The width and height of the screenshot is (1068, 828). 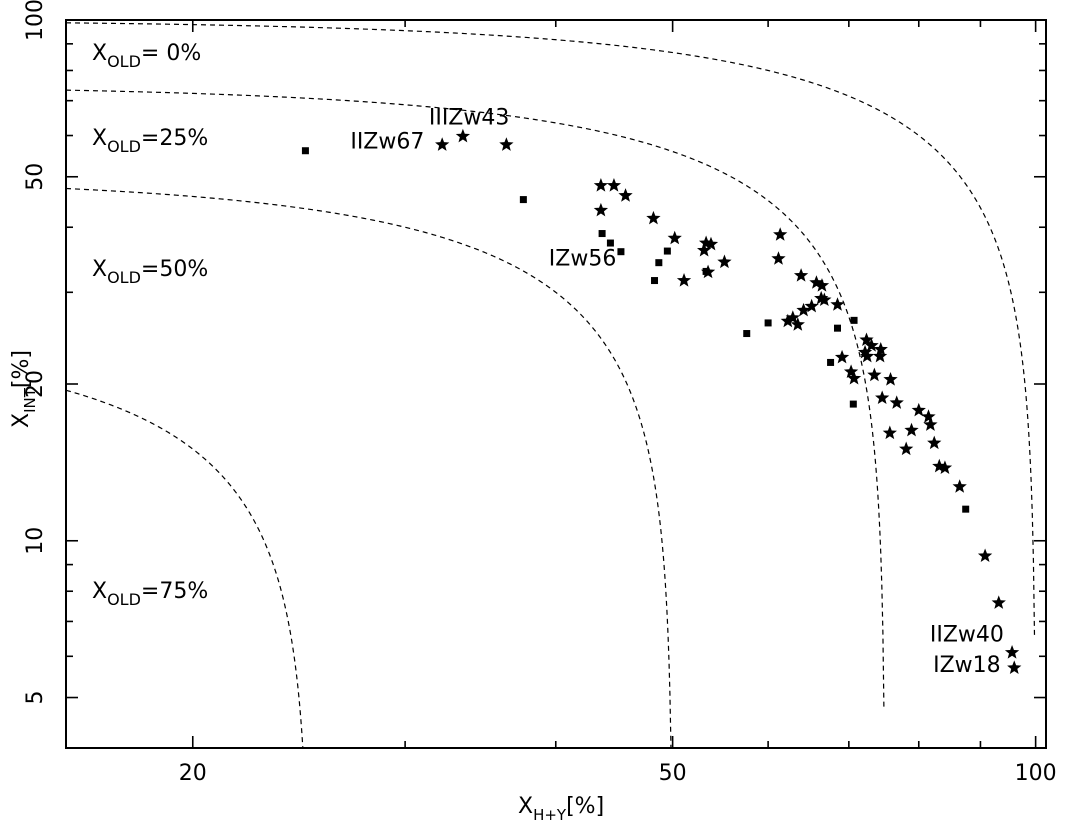 I want to click on y-axis-title-main: X, so click(x=21, y=420).